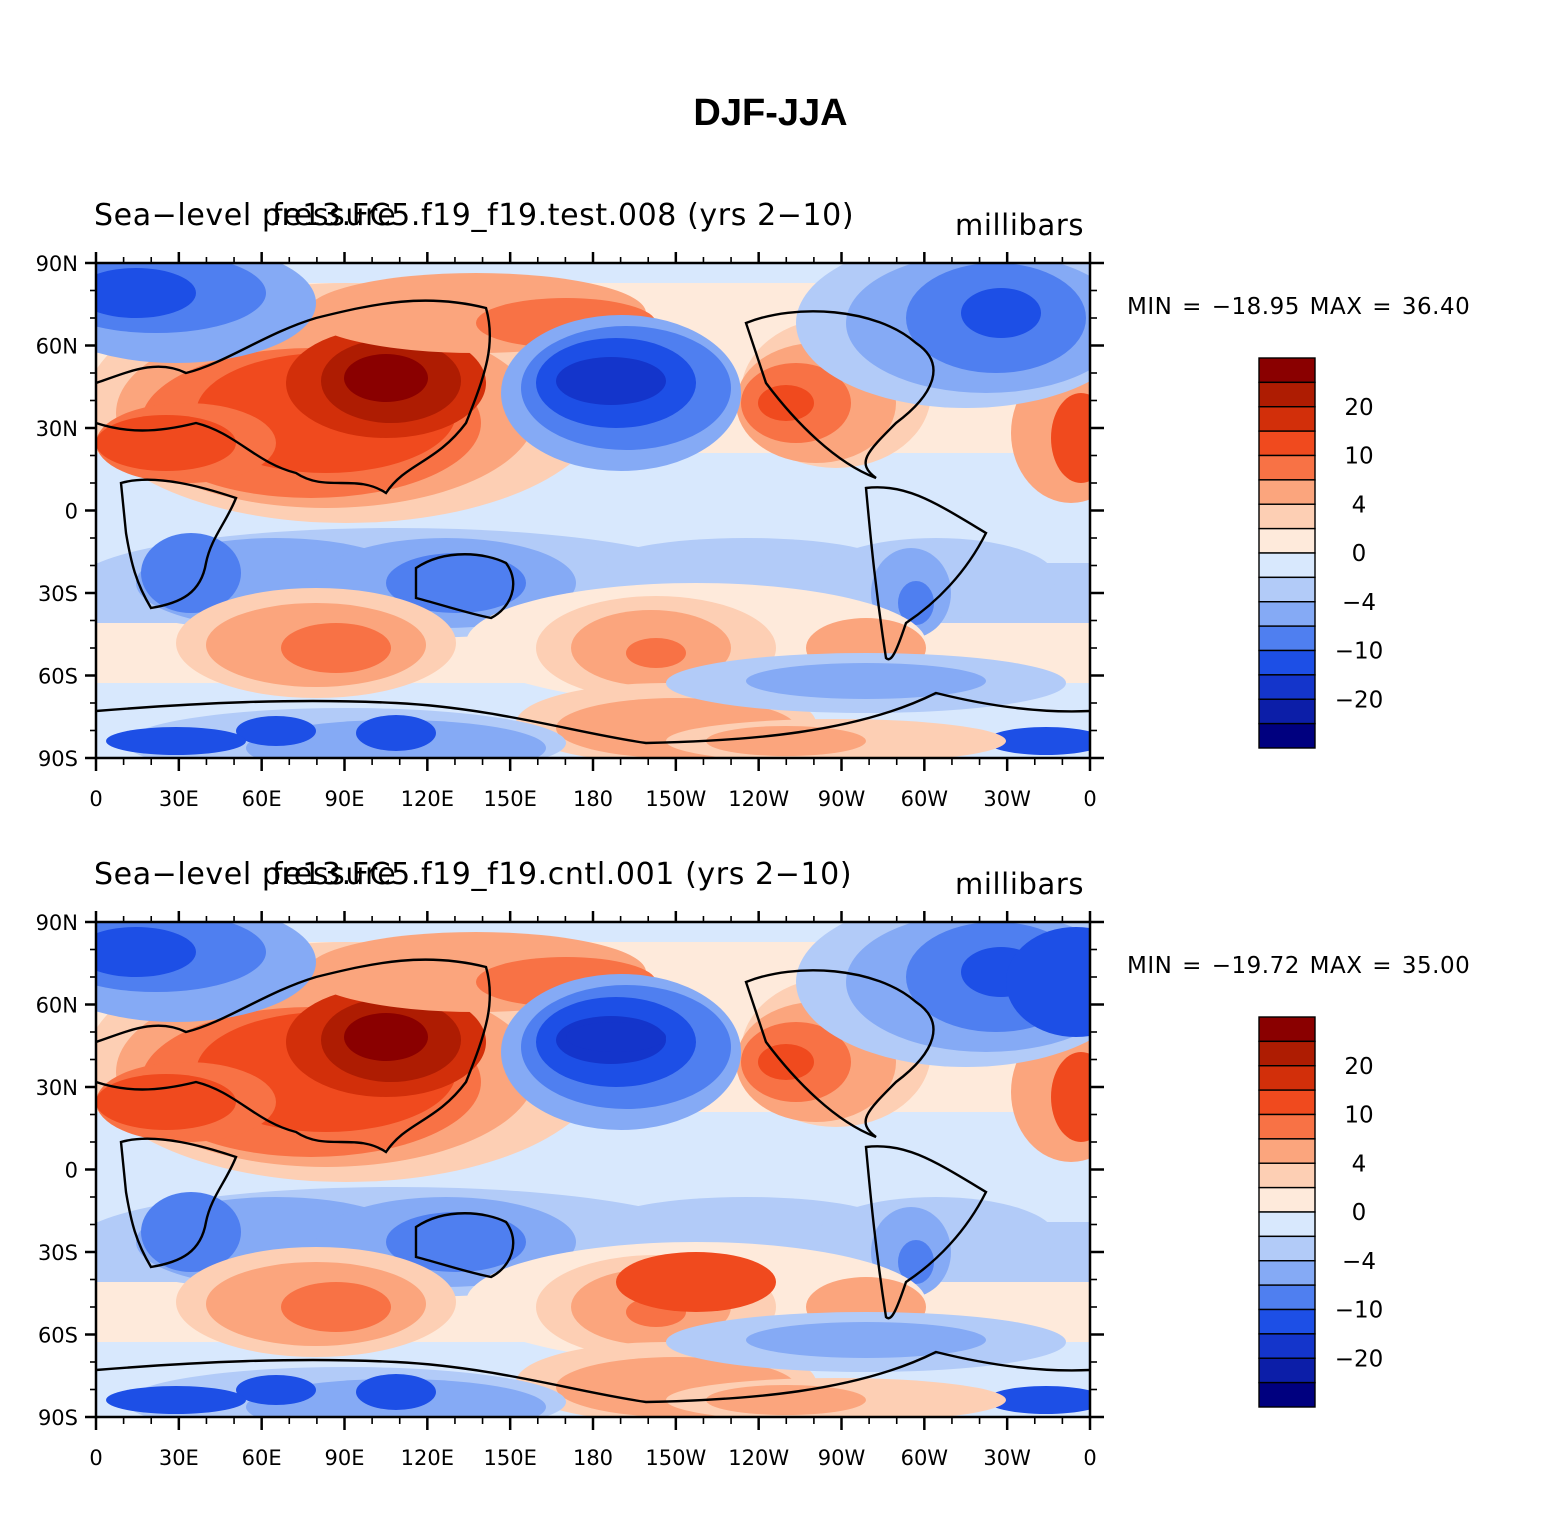 The image size is (1541, 1538). What do you see at coordinates (262, 799) in the screenshot?
I see `lon-tick-label: 60E` at bounding box center [262, 799].